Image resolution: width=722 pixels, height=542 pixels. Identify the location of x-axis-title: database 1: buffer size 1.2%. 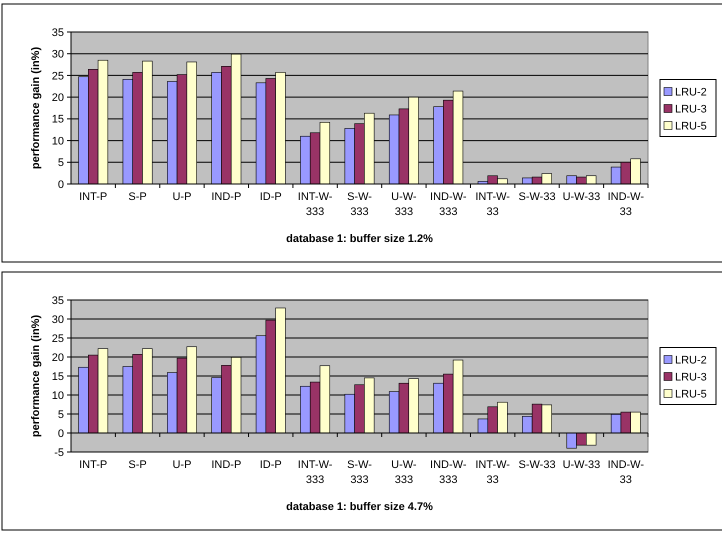
(360, 239).